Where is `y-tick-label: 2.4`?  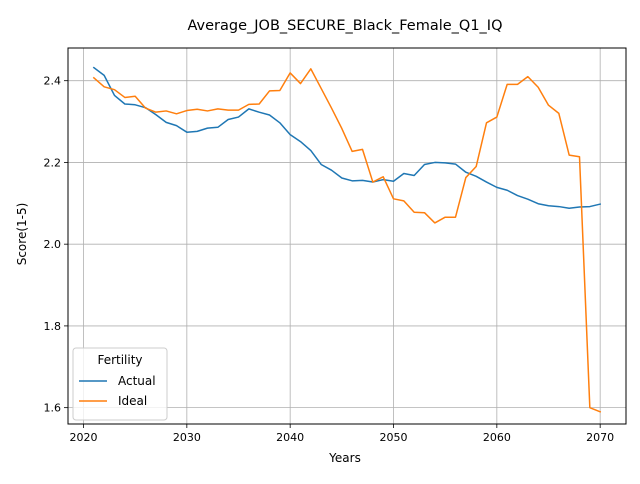 y-tick-label: 2.4 is located at coordinates (53, 81).